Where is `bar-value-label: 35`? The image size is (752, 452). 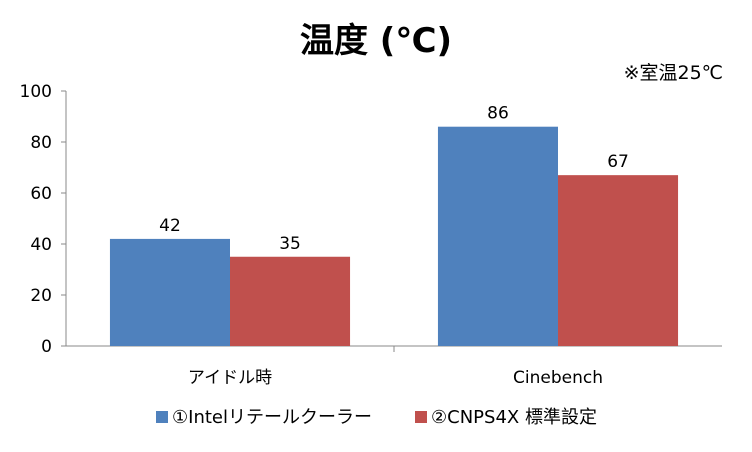
bar-value-label: 35 is located at coordinates (290, 244).